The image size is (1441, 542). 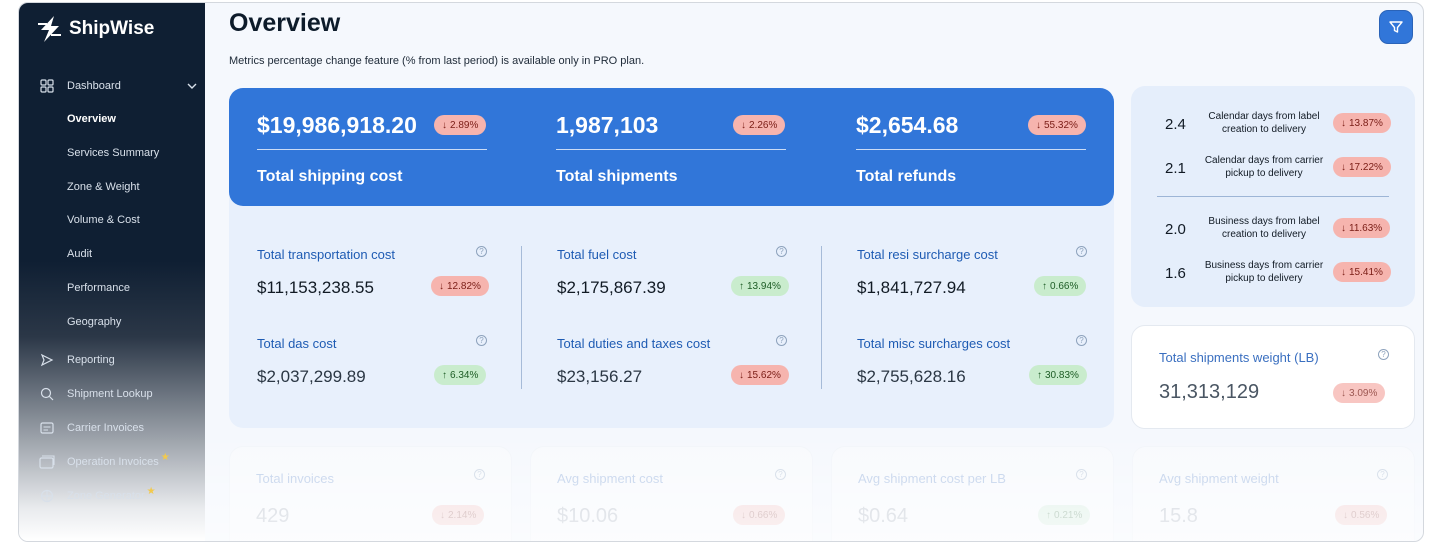 What do you see at coordinates (1359, 393) in the screenshot?
I see `change-badge: ↓ 3.09%` at bounding box center [1359, 393].